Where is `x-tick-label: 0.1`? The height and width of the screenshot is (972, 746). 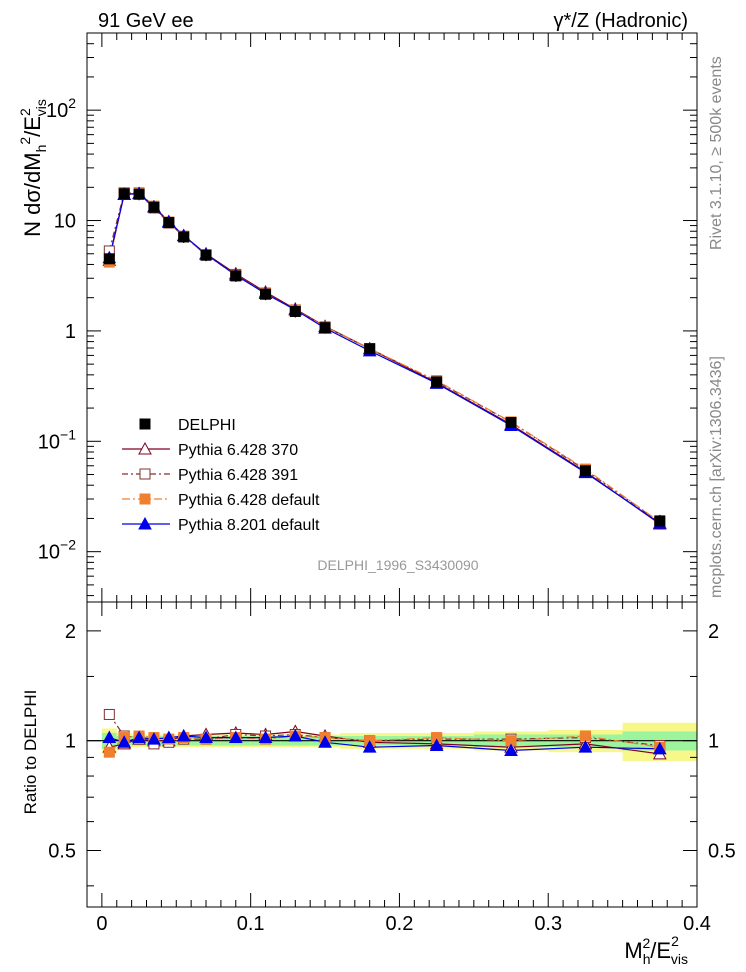 x-tick-label: 0.1 is located at coordinates (251, 924).